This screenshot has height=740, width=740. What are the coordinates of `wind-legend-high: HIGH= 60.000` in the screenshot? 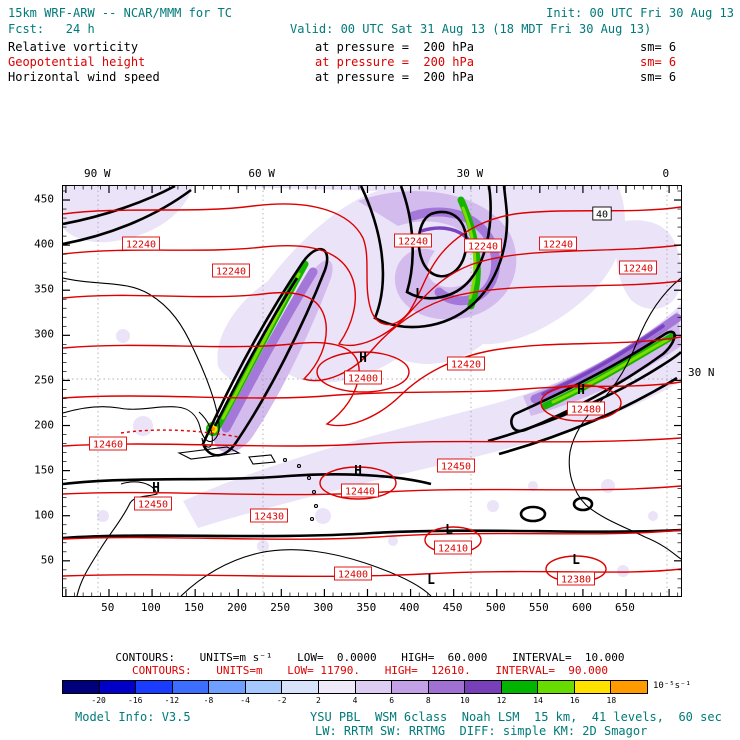 It's located at (444, 657).